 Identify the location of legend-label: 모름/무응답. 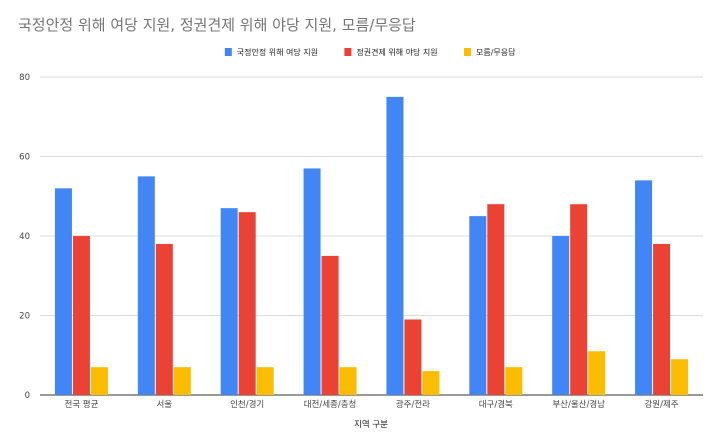
(496, 52).